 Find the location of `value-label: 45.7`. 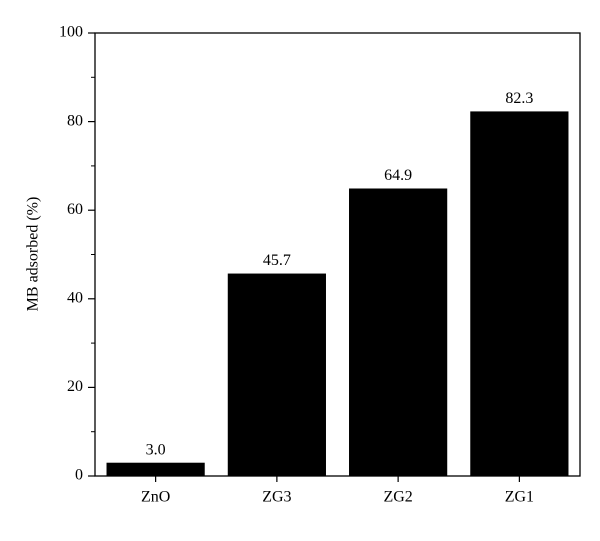

value-label: 45.7 is located at coordinates (277, 260).